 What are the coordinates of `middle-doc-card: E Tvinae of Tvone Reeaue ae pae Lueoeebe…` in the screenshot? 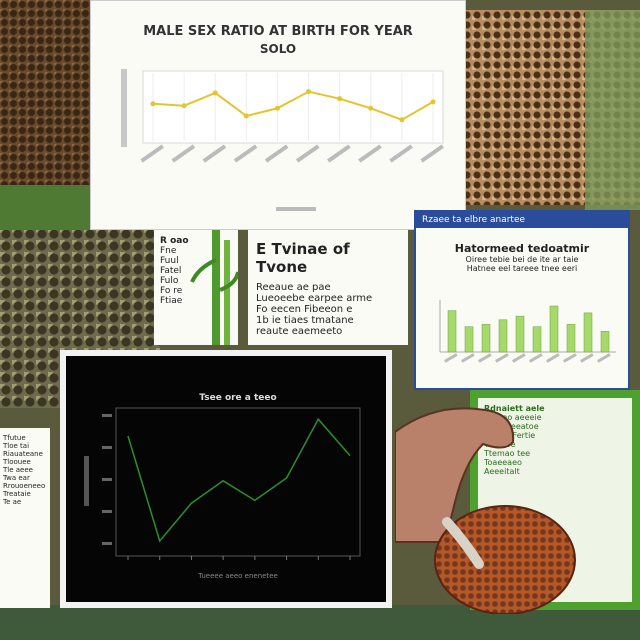 It's located at (328, 287).